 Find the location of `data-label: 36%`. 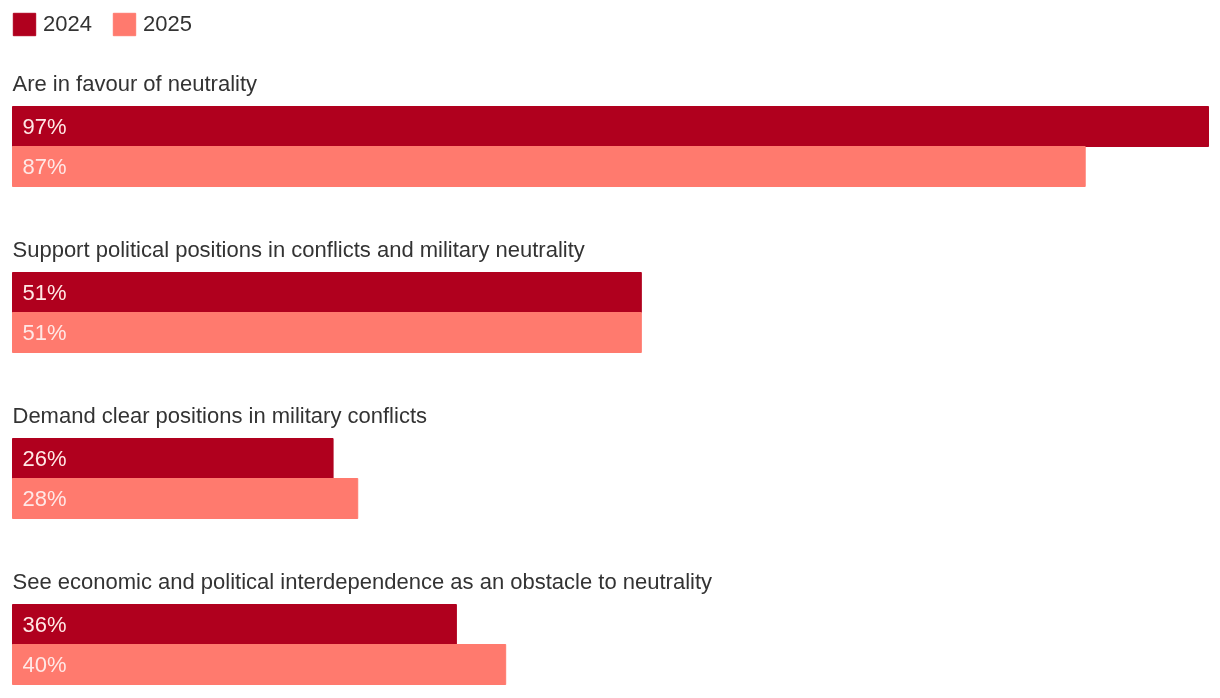

data-label: 36% is located at coordinates (44, 624).